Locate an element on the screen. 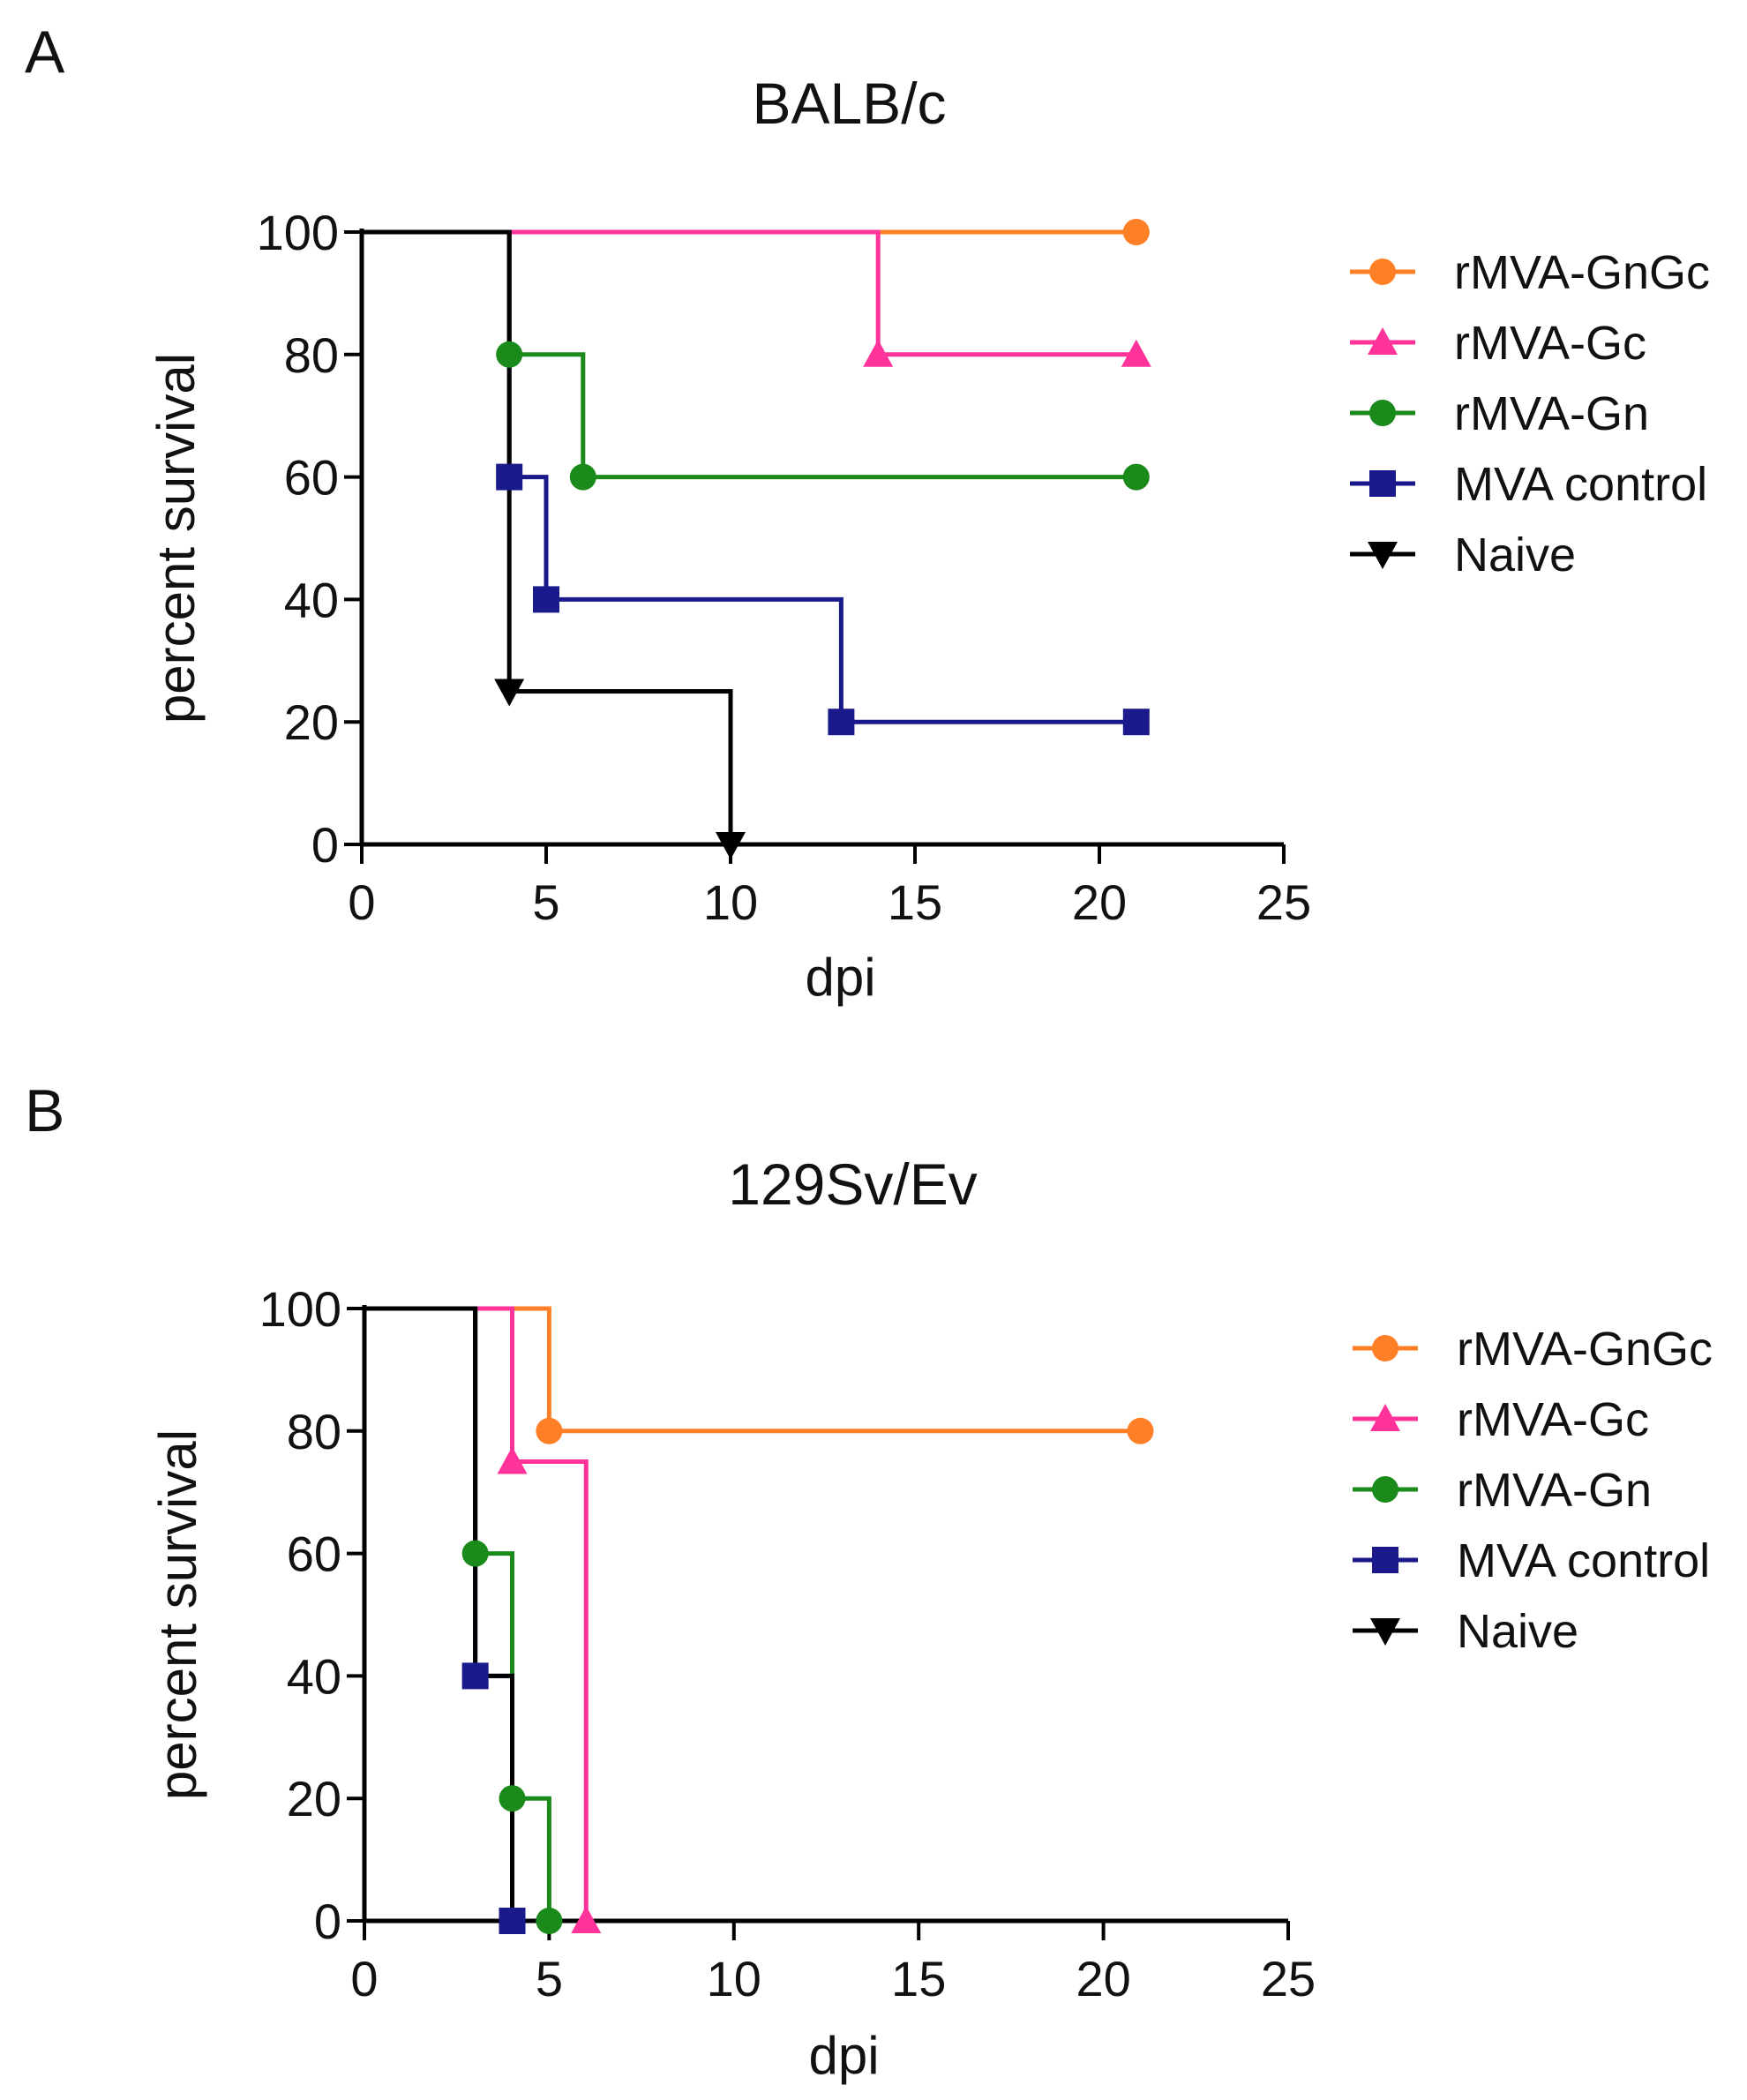 This screenshot has width=1747, height=2100. panel-label-a: A is located at coordinates (45, 52).